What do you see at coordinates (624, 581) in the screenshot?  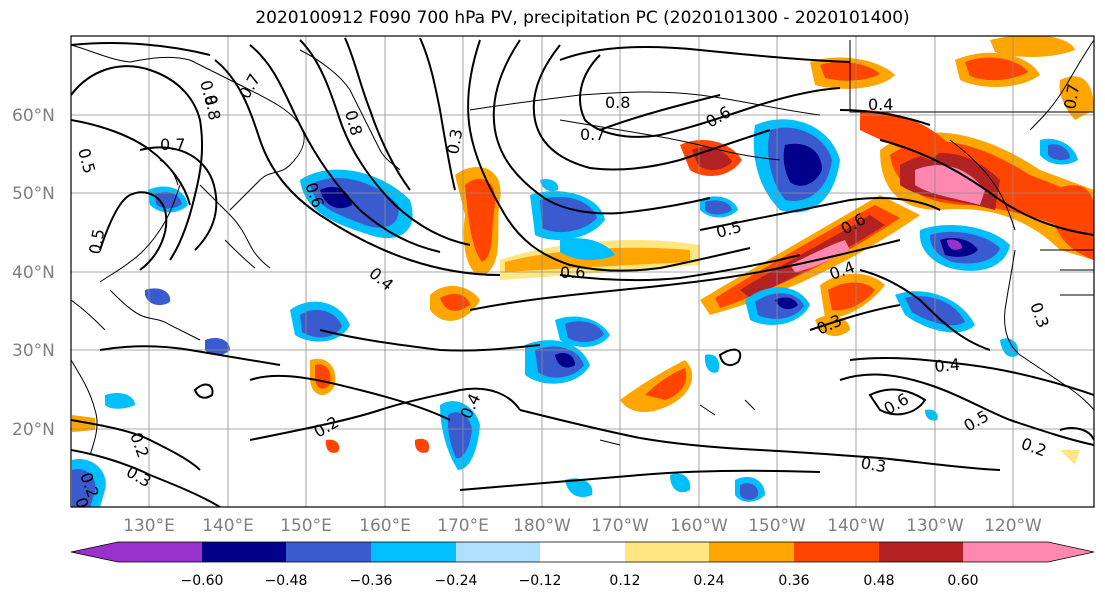 I see `colorbar-tick: 0.12` at bounding box center [624, 581].